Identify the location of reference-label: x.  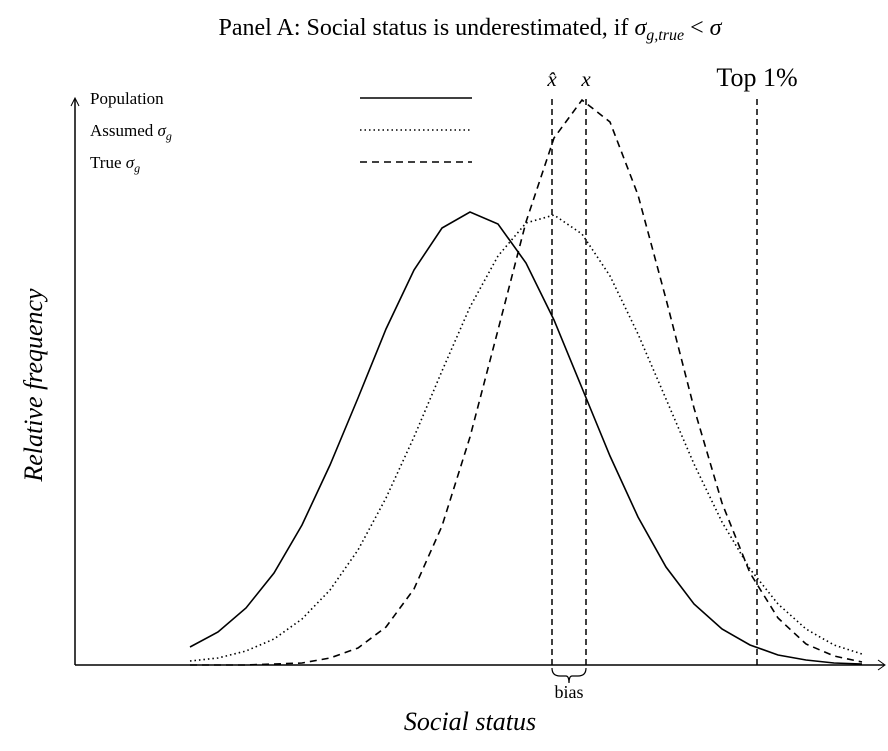
(585, 79).